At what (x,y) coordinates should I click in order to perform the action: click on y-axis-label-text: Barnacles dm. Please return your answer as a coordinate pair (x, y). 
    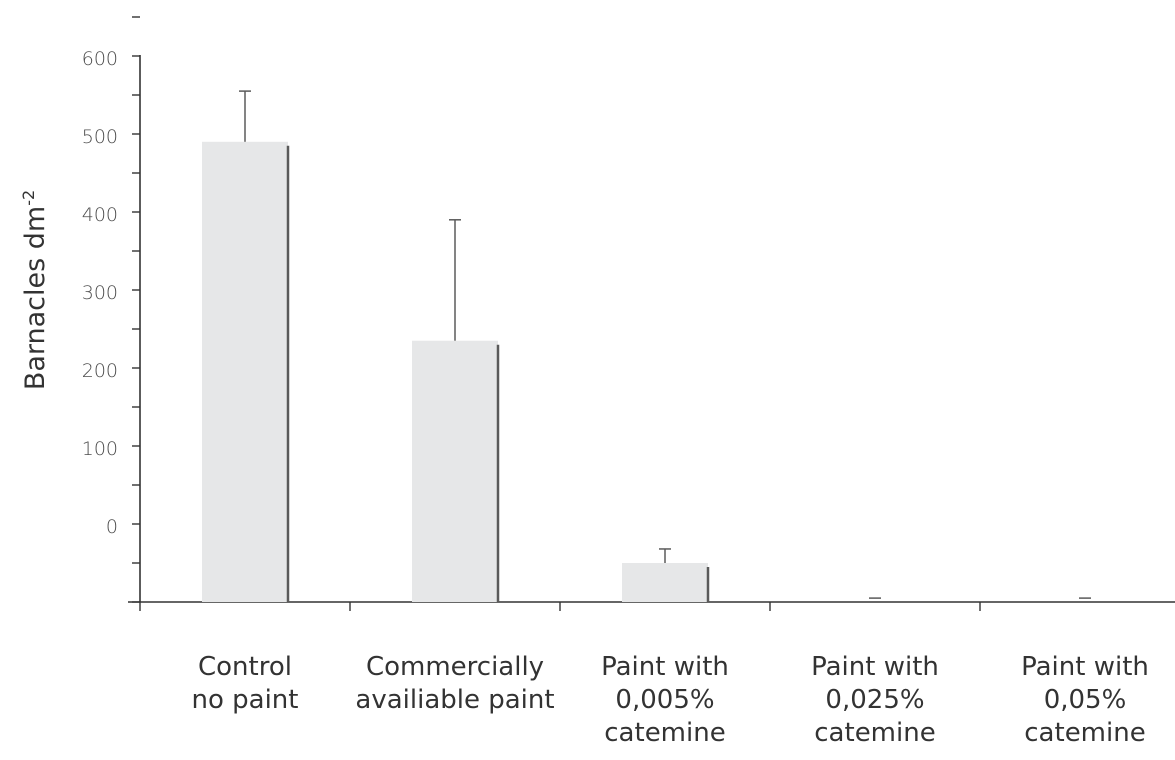
    Looking at the image, I should click on (35, 298).